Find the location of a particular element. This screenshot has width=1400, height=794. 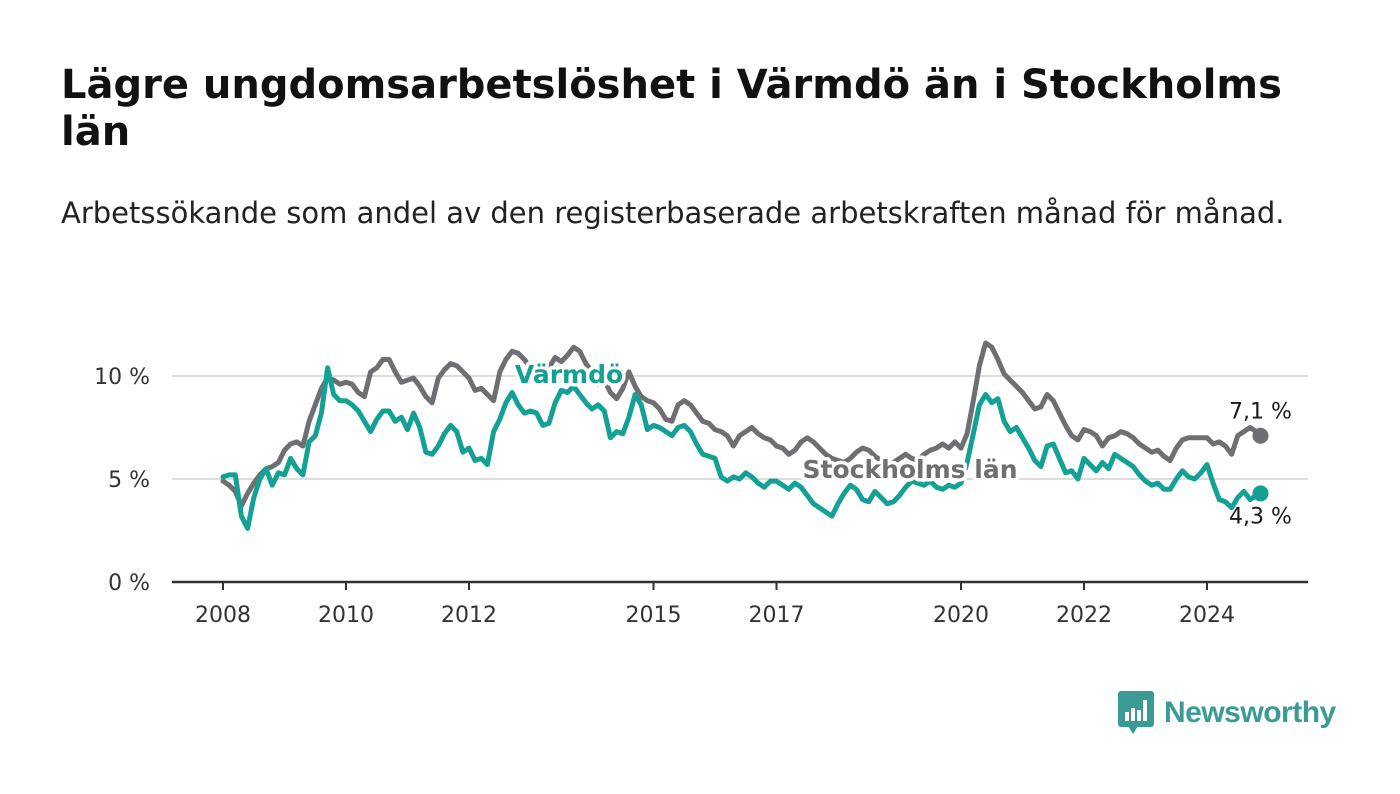

x-tick-label: 2015 is located at coordinates (654, 615).